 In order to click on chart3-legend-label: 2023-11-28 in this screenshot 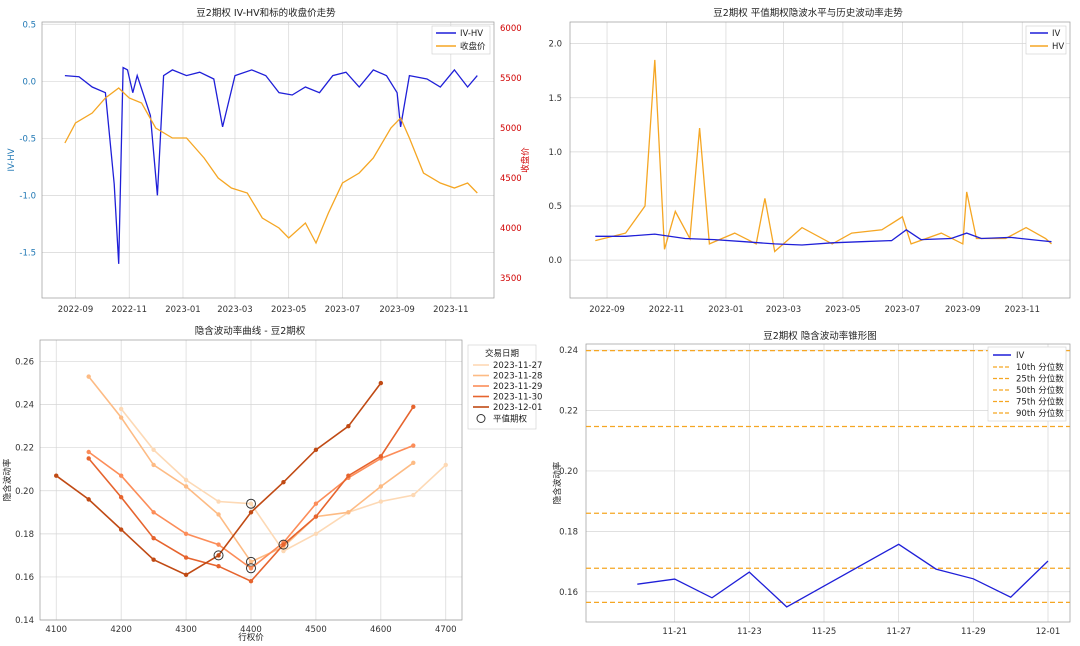, I will do `click(517, 377)`.